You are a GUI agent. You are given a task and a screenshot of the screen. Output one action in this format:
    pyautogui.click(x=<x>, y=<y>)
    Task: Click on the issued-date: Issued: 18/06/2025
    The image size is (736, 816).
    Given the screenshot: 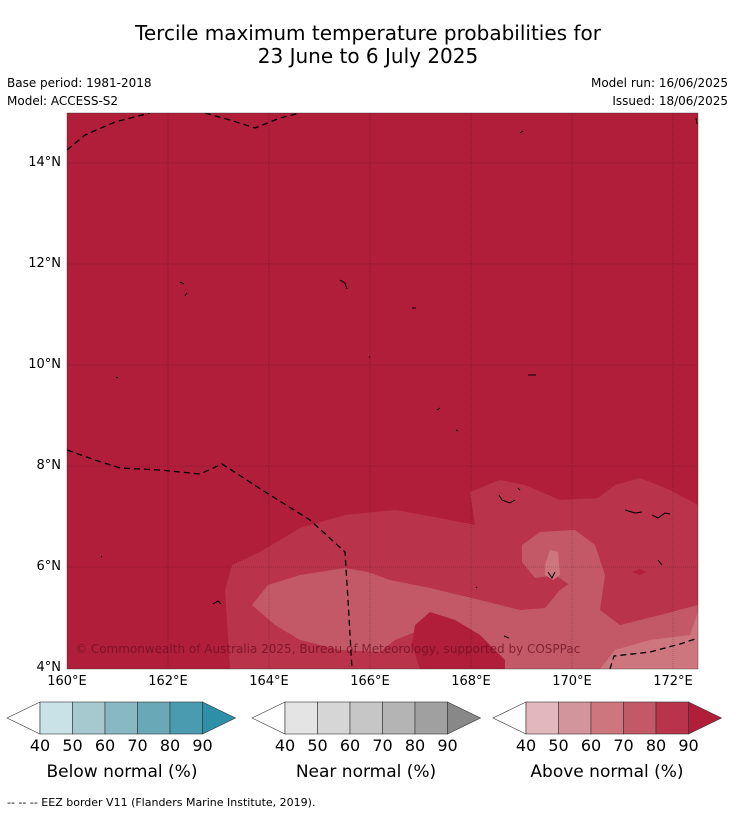 What is the action you would take?
    pyautogui.click(x=670, y=101)
    